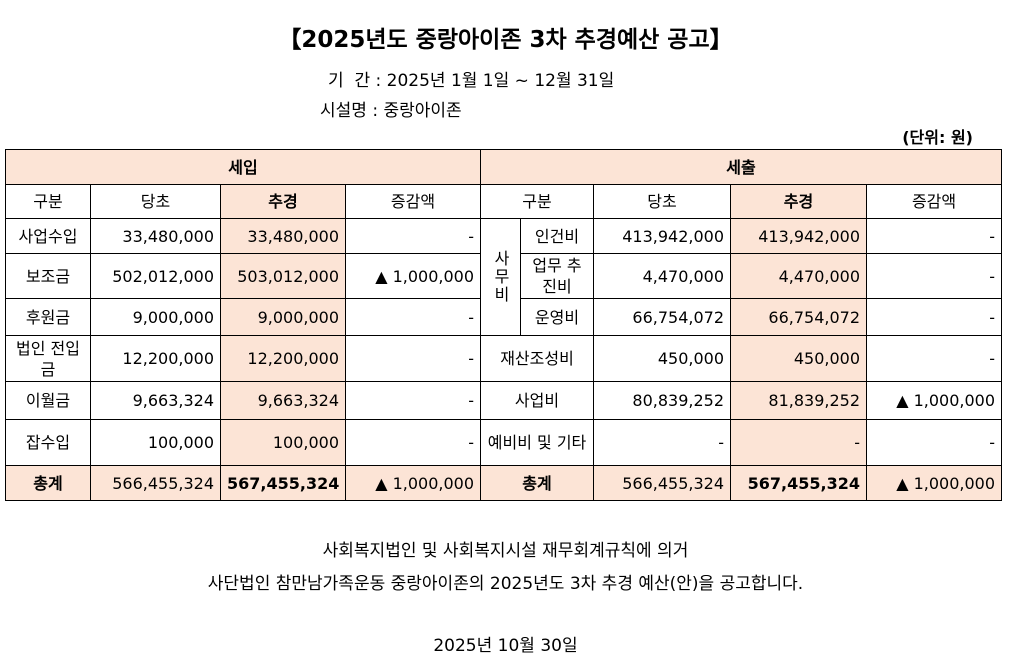 Image resolution: width=1011 pixels, height=672 pixels. What do you see at coordinates (662, 483) in the screenshot?
I see `expense-total-original: 566,455,324` at bounding box center [662, 483].